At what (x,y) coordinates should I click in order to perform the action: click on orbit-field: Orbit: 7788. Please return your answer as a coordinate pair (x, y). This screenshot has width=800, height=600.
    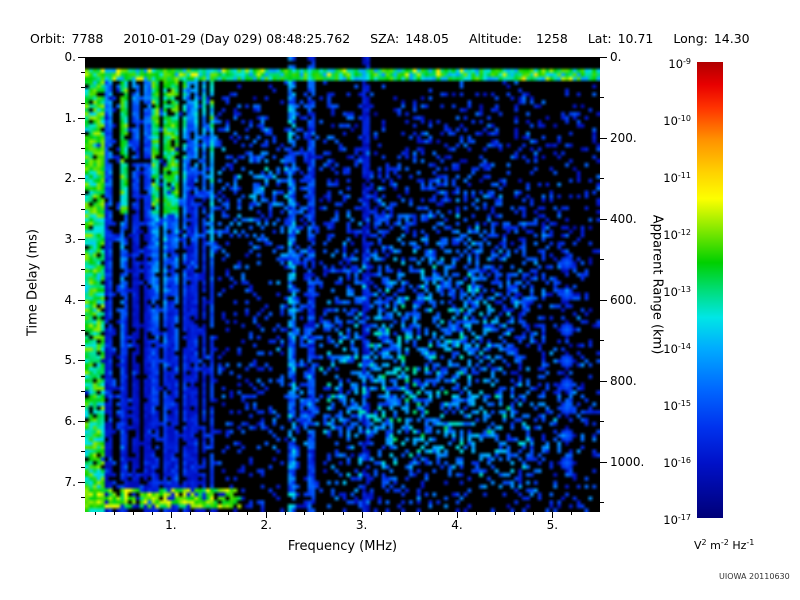
    Looking at the image, I should click on (66, 38).